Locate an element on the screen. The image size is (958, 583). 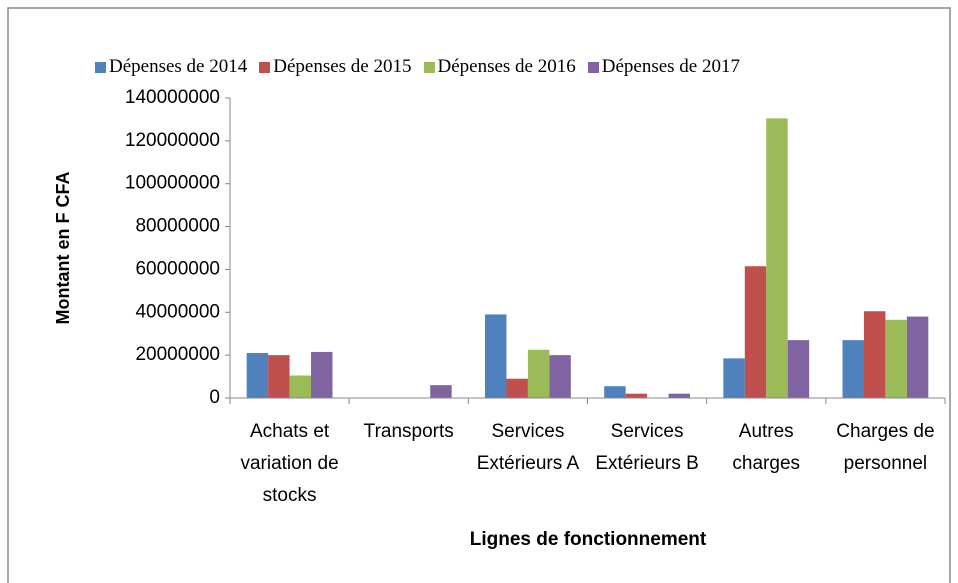
x-tick-label: Charges de personnel is located at coordinates (885, 447).